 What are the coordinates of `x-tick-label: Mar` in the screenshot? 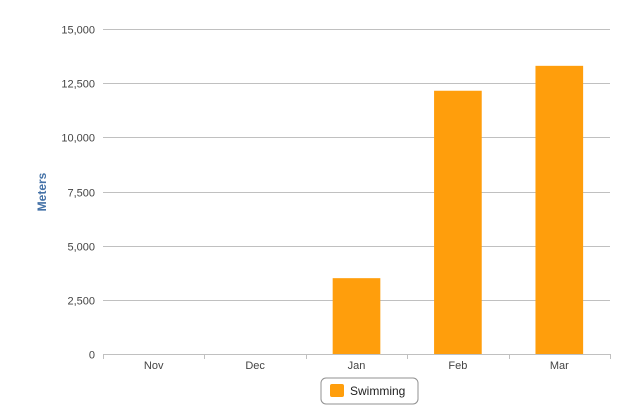 It's located at (559, 366).